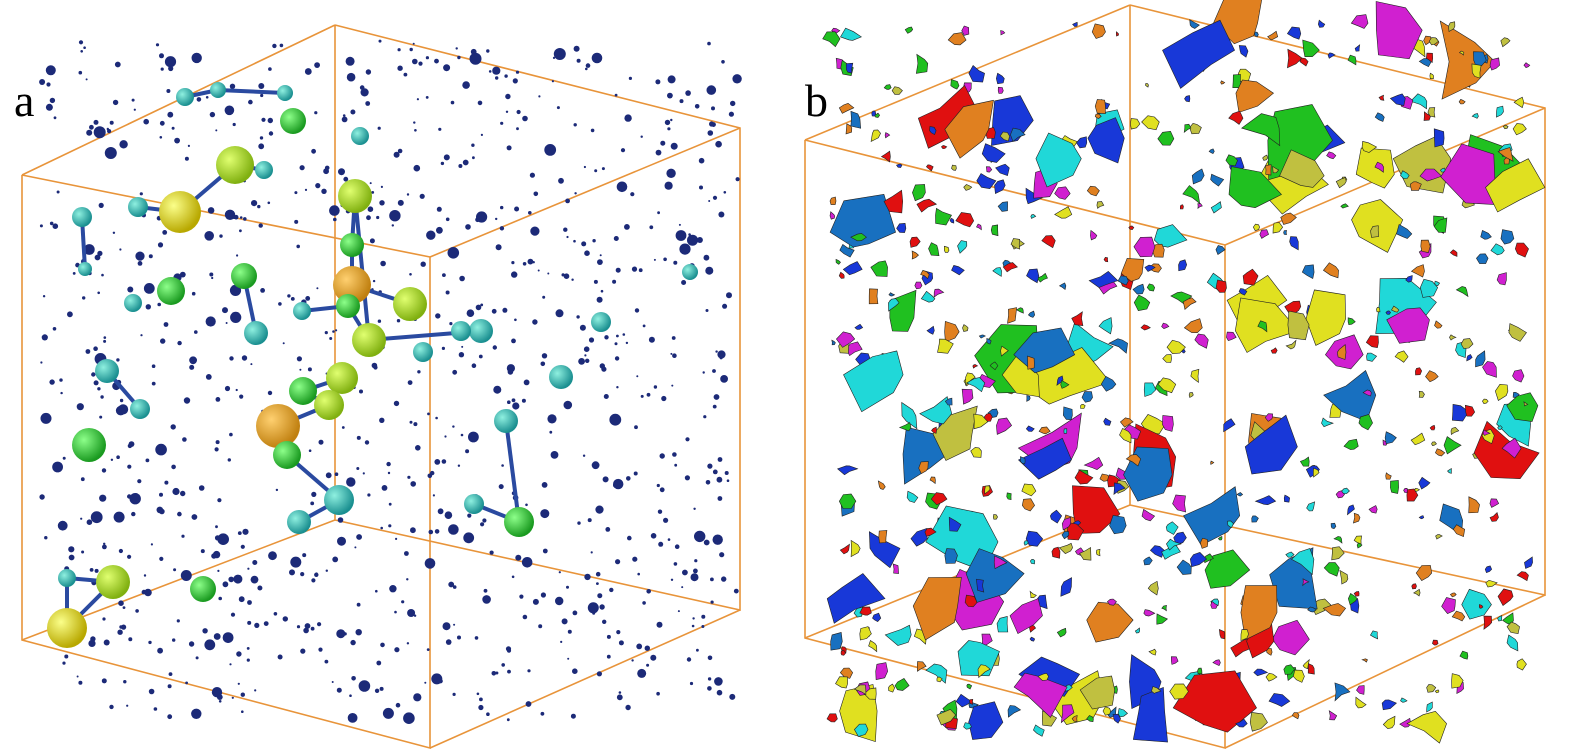 This screenshot has width=1575, height=752. What do you see at coordinates (816, 100) in the screenshot?
I see `panel-label: b` at bounding box center [816, 100].